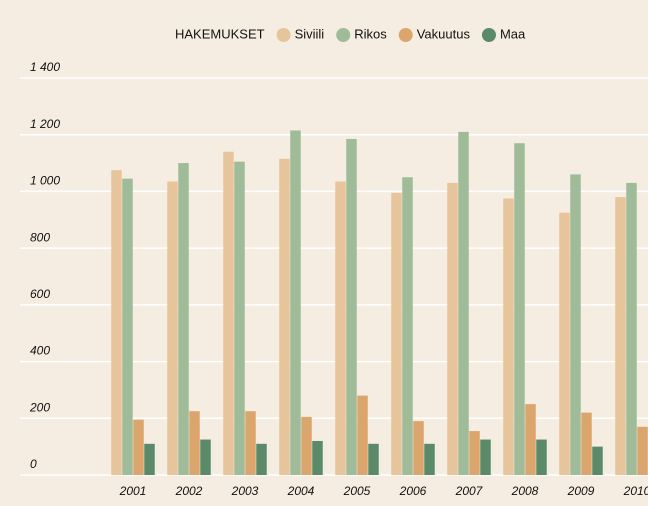 The height and width of the screenshot is (506, 648). What do you see at coordinates (220, 33) in the screenshot?
I see `legend-title: HAKEMUKSET` at bounding box center [220, 33].